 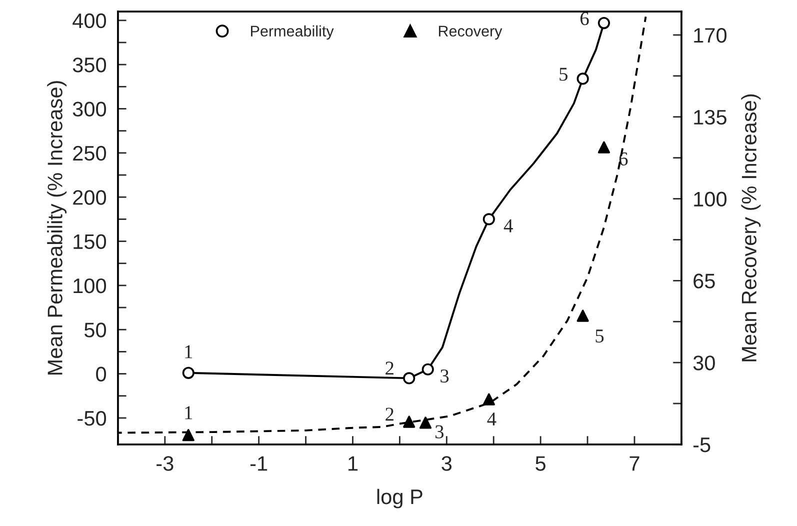 What do you see at coordinates (90, 242) in the screenshot?
I see `y-tick-label: 150` at bounding box center [90, 242].